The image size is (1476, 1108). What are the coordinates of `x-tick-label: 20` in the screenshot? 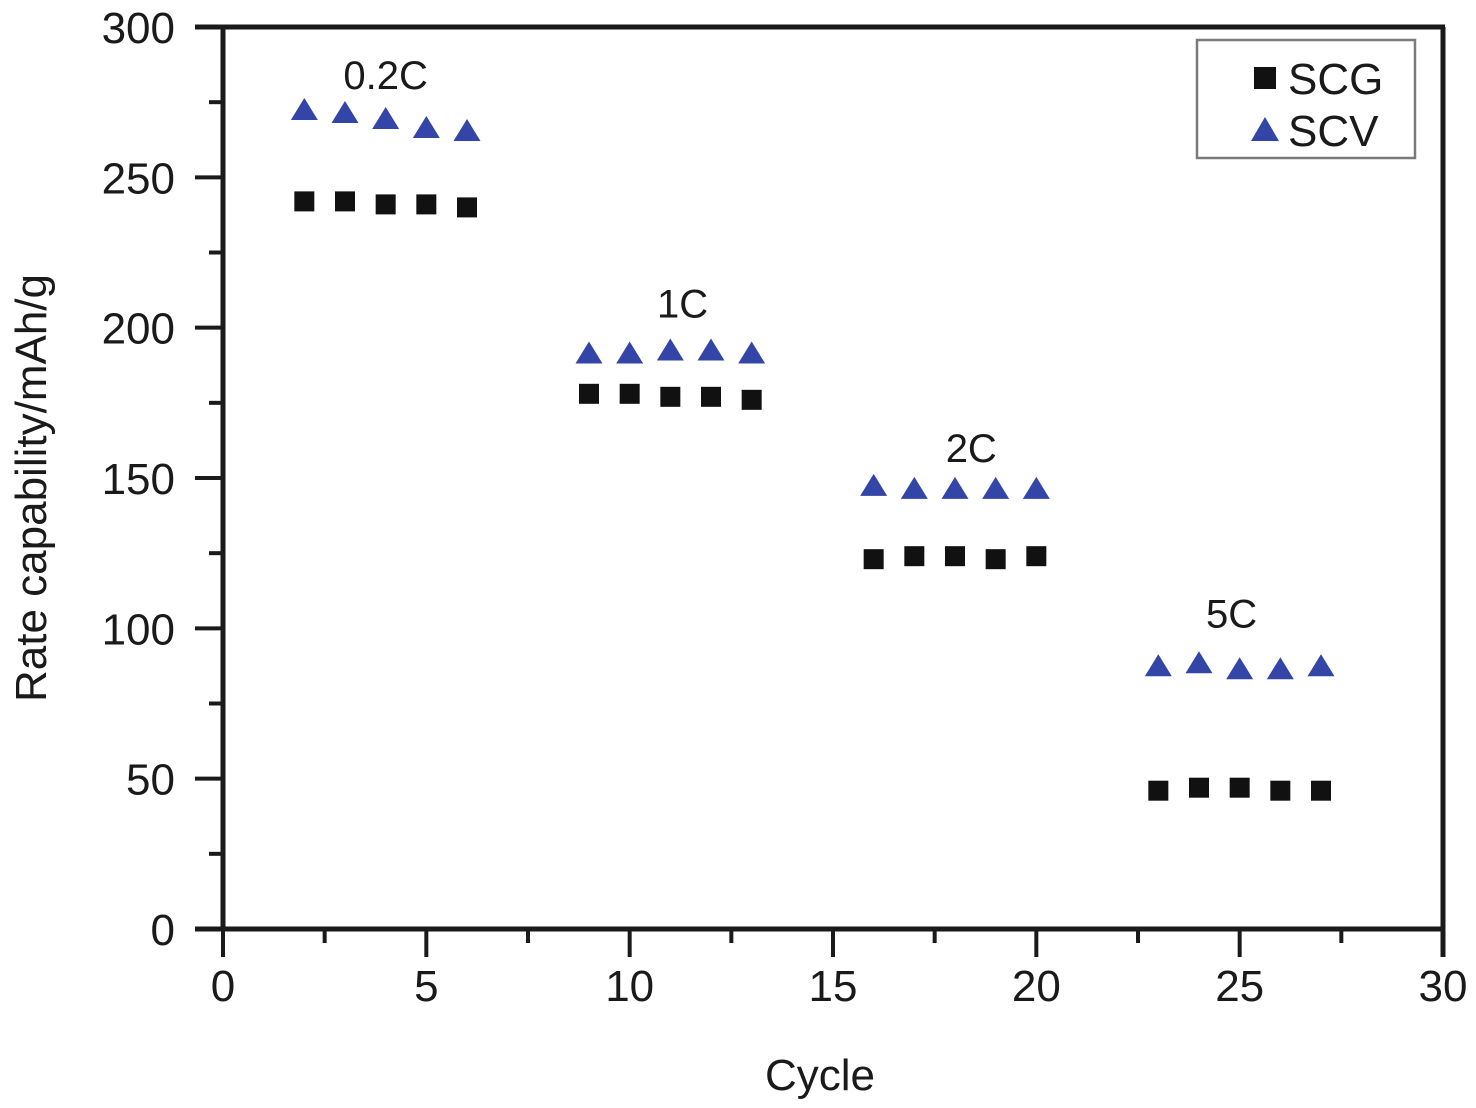 It's located at (1036, 986).